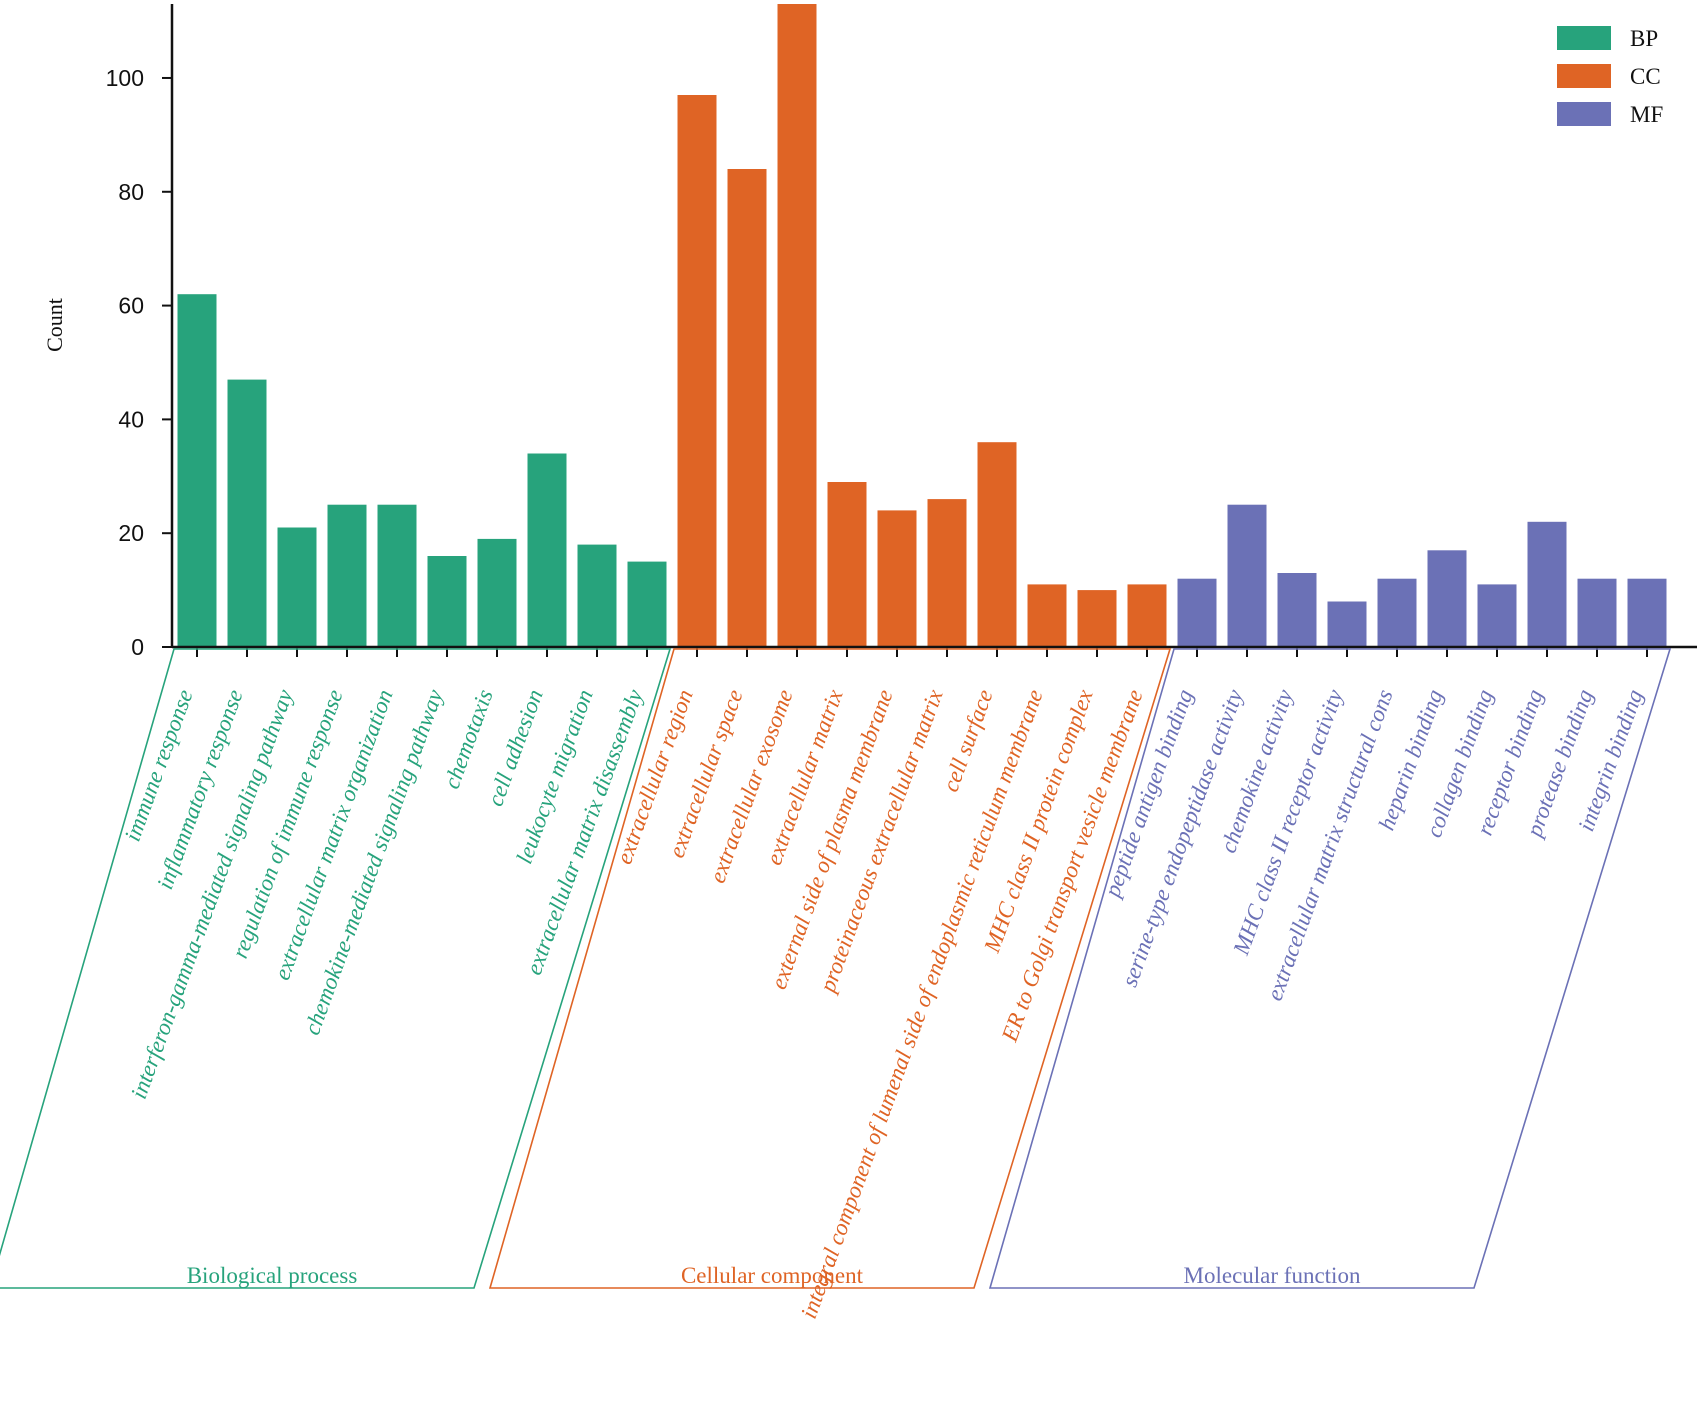 This screenshot has height=1406, width=1700. Describe the element at coordinates (968, 740) in the screenshot. I see `category-label: cell surface` at that location.